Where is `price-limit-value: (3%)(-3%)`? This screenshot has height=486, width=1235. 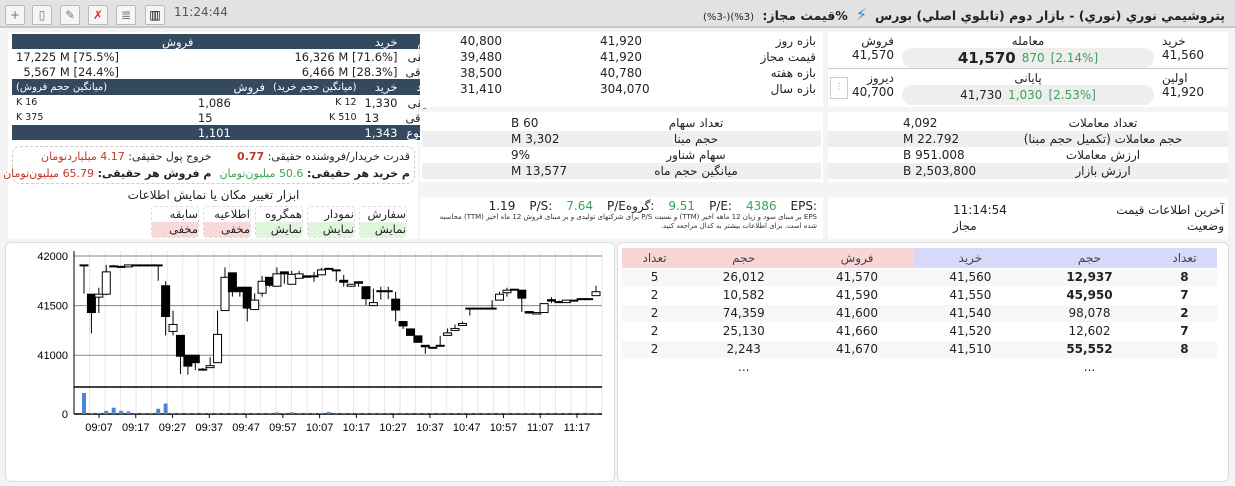
price-limit-value: (3%)(-3%) is located at coordinates (729, 17).